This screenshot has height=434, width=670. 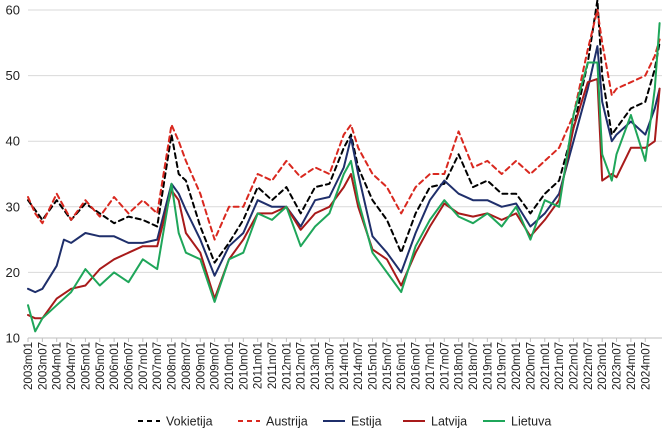 What do you see at coordinates (189, 422) in the screenshot?
I see `legend-label-vokietija: Vokietija` at bounding box center [189, 422].